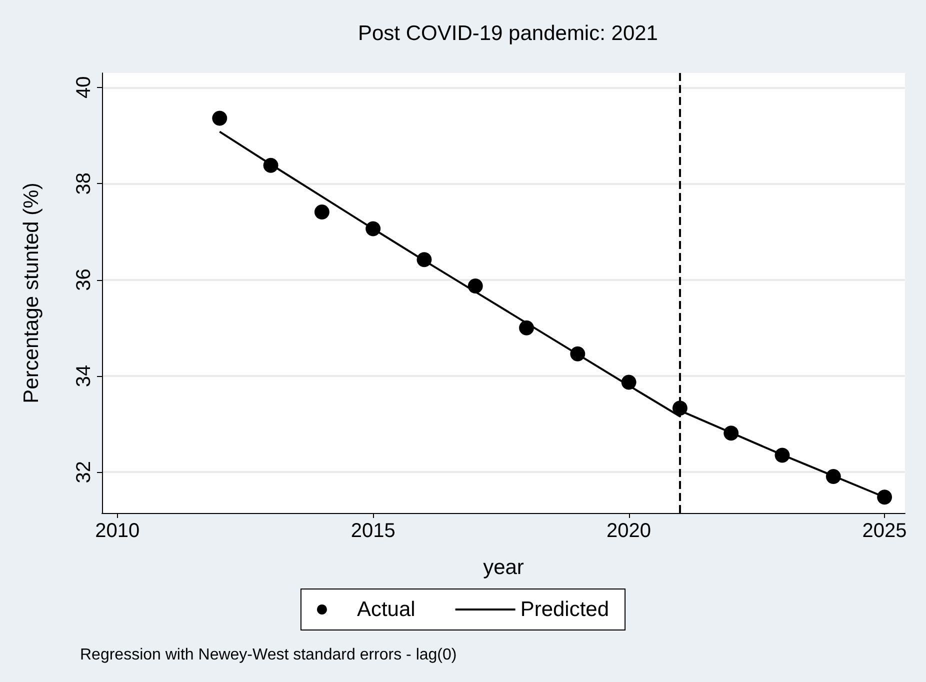 Image resolution: width=926 pixels, height=682 pixels. Describe the element at coordinates (84, 183) in the screenshot. I see `y-tick-label: 38` at that location.